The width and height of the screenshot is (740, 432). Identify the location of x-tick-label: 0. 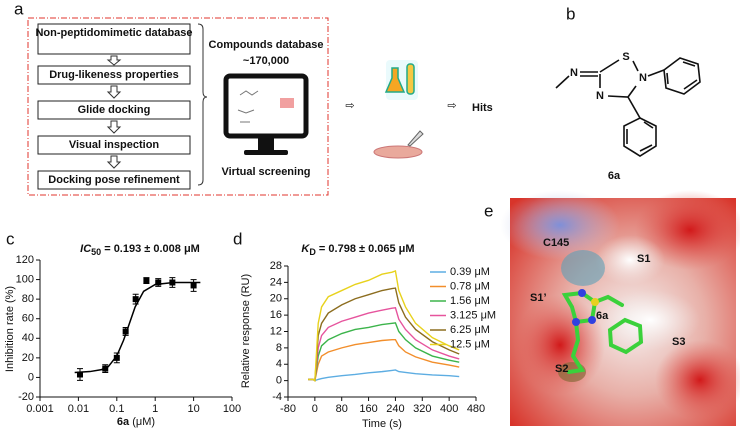
(315, 409).